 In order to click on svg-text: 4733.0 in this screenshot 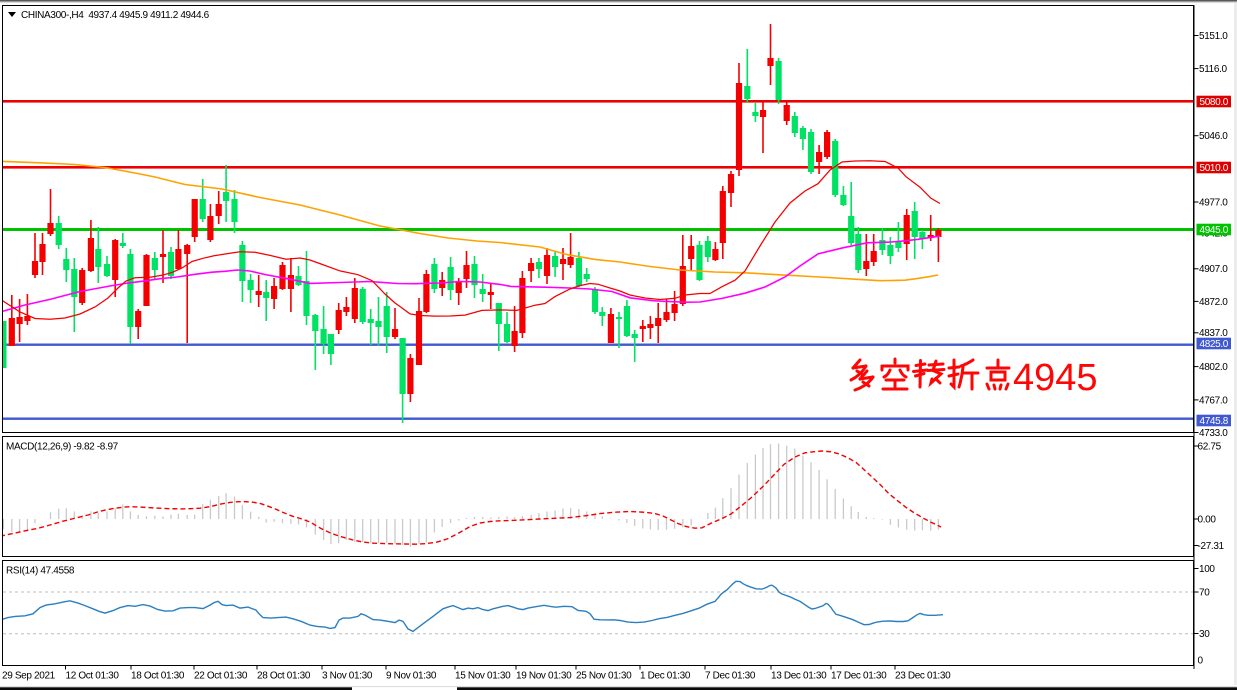, I will do `click(1213, 433)`.